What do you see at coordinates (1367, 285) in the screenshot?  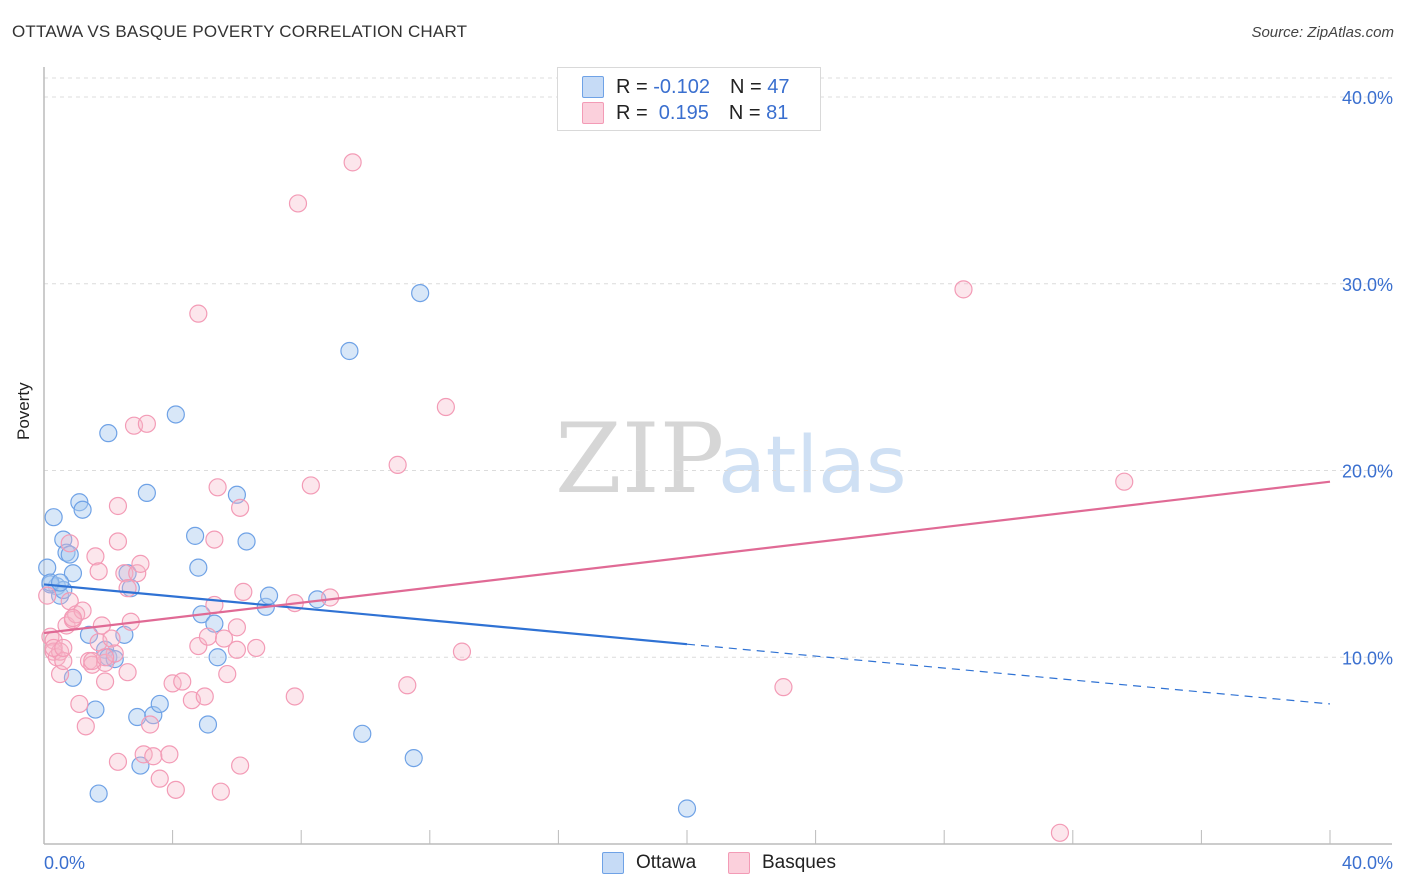 I see `y-tick-label: 30.0%` at bounding box center [1367, 285].